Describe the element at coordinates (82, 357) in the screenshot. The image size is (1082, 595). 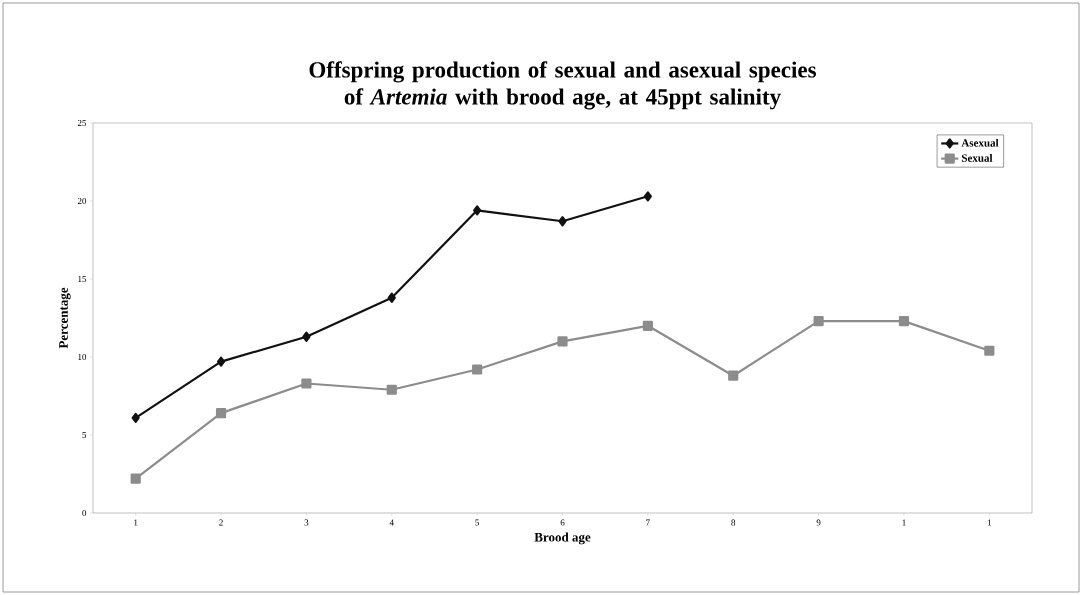
I see `y-tick-label: 10` at that location.